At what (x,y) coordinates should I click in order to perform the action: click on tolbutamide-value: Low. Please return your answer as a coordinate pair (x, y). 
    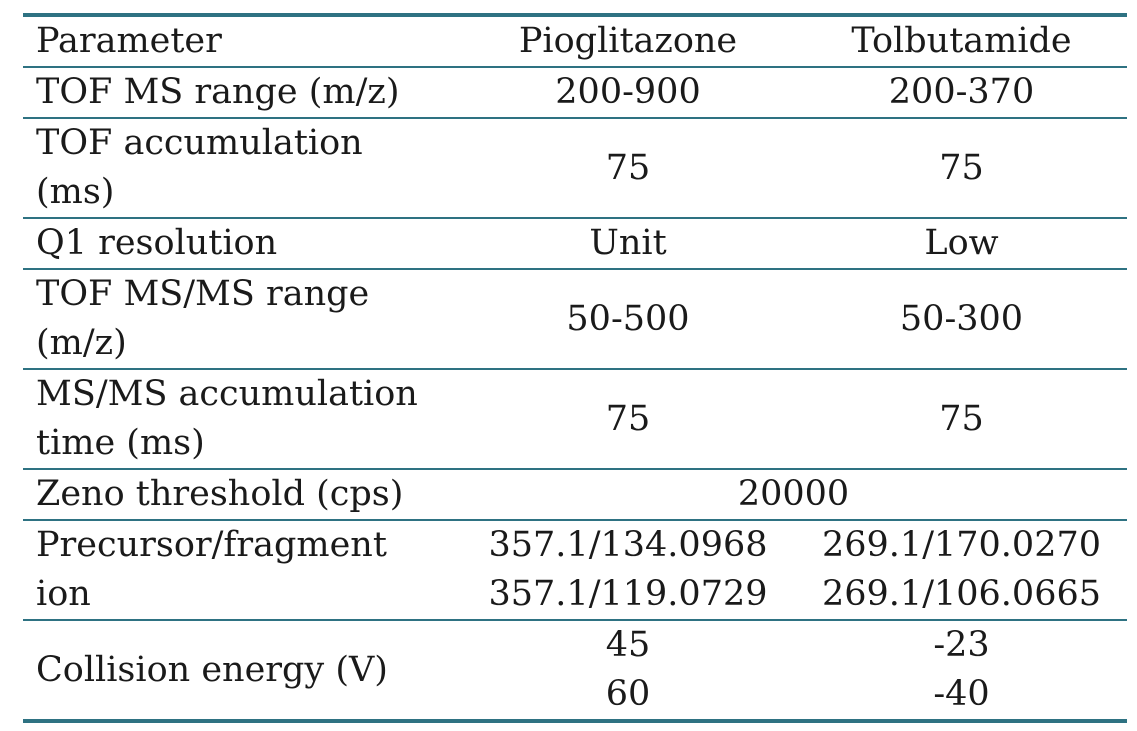
    Looking at the image, I should click on (961, 243).